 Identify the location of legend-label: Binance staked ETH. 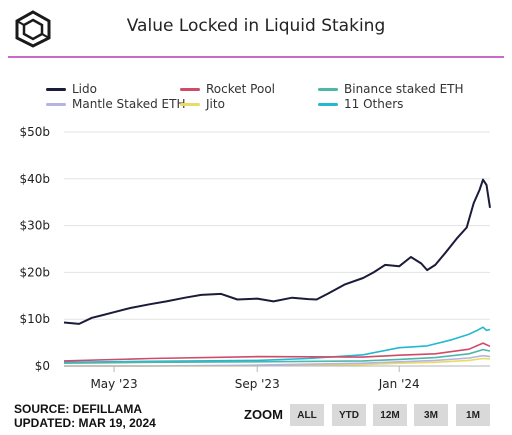
(404, 89).